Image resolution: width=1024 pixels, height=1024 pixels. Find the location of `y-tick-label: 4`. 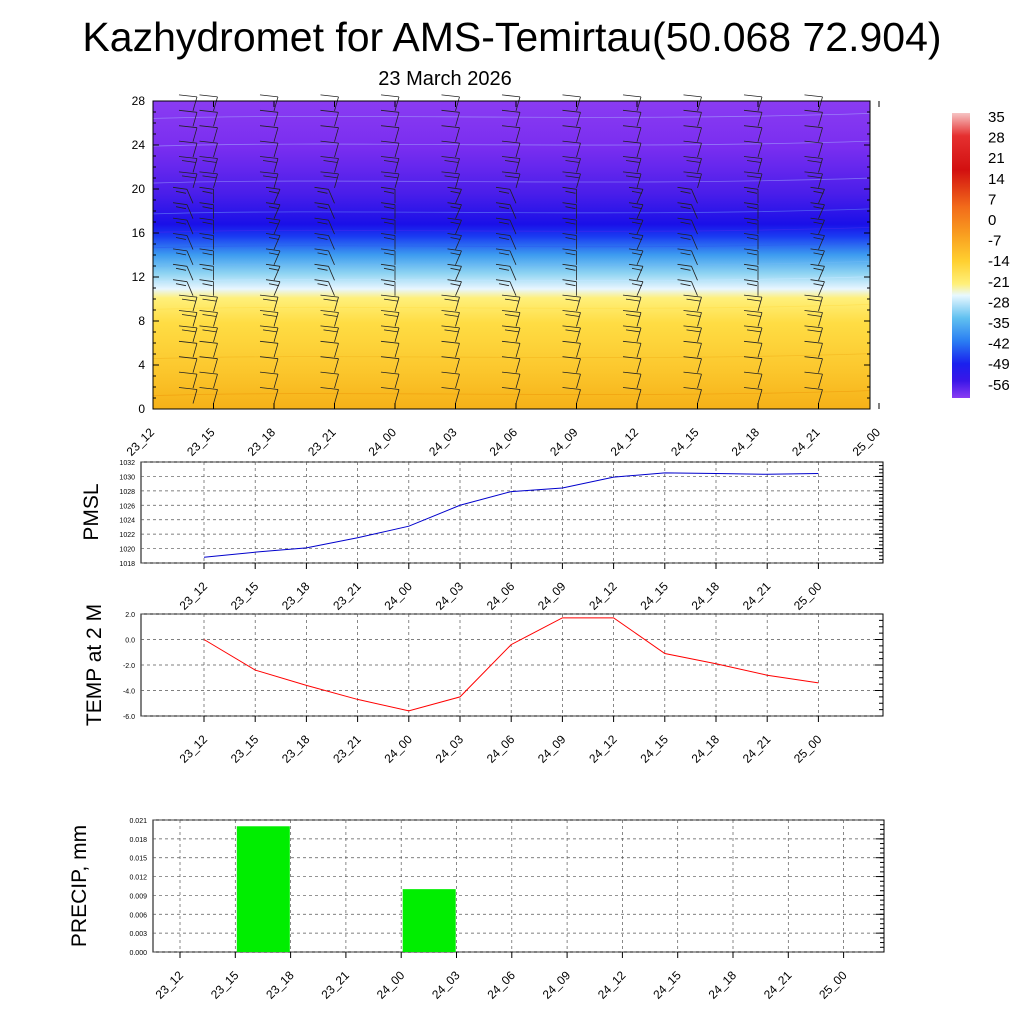

y-tick-label: 4 is located at coordinates (141, 365).